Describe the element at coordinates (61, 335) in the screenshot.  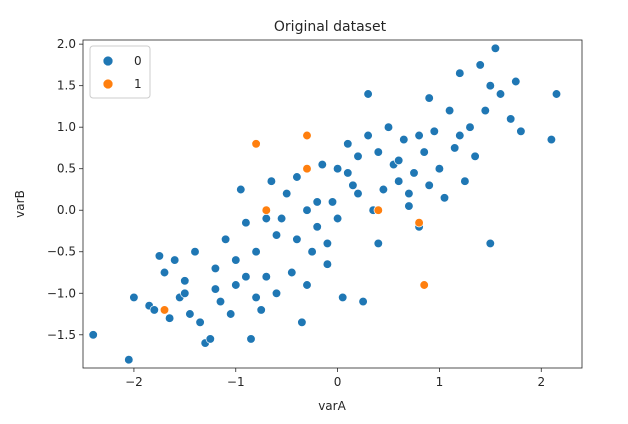
I see `y-tick-label: −1.5` at that location.